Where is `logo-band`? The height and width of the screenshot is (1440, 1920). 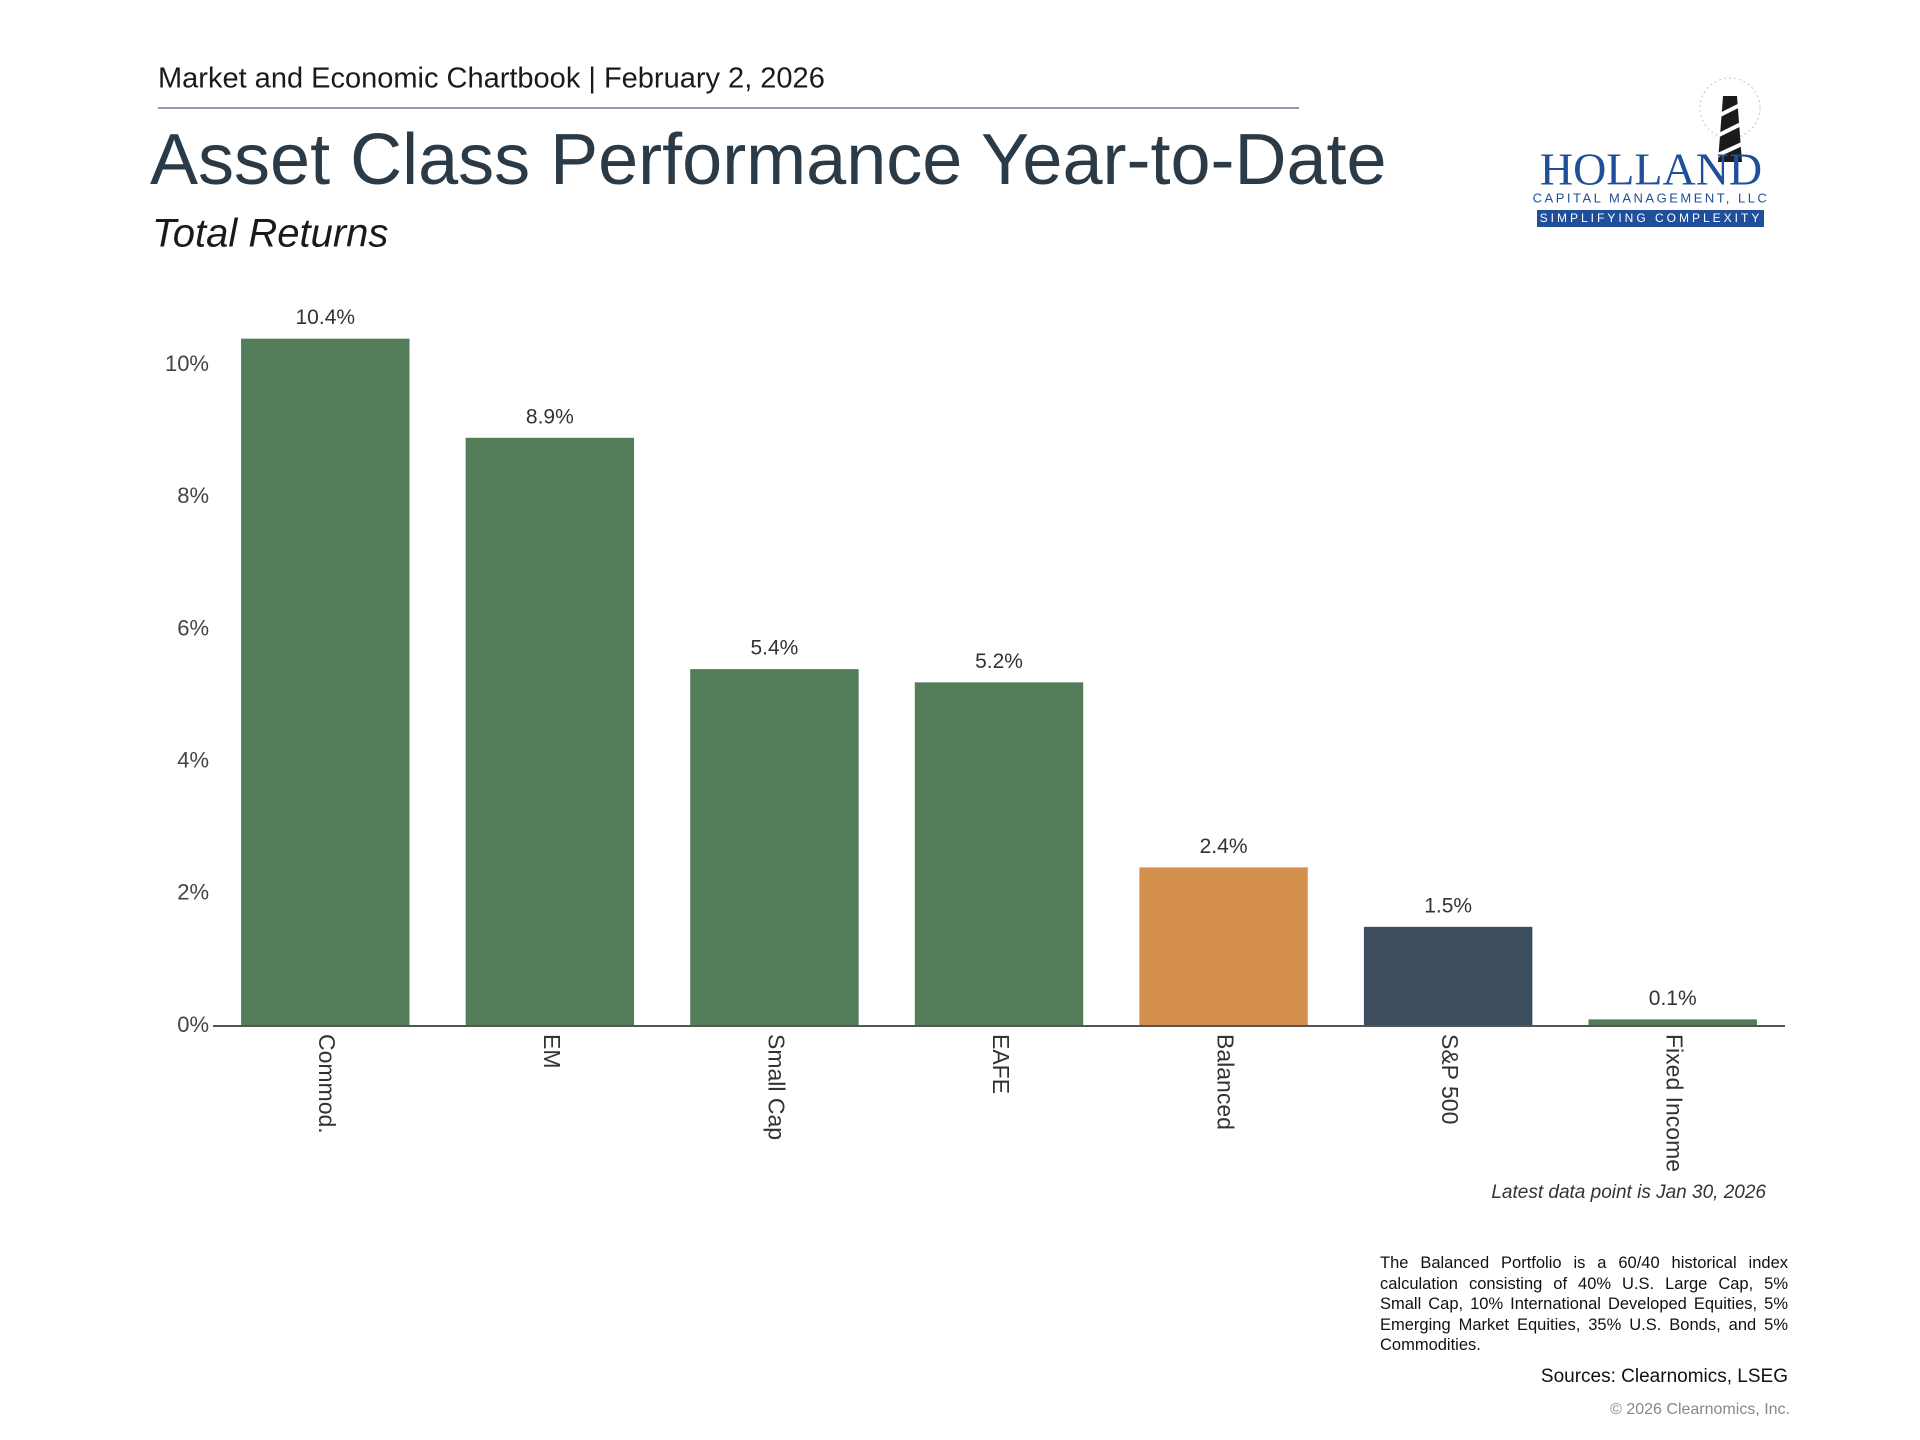
logo-band is located at coordinates (1650, 218).